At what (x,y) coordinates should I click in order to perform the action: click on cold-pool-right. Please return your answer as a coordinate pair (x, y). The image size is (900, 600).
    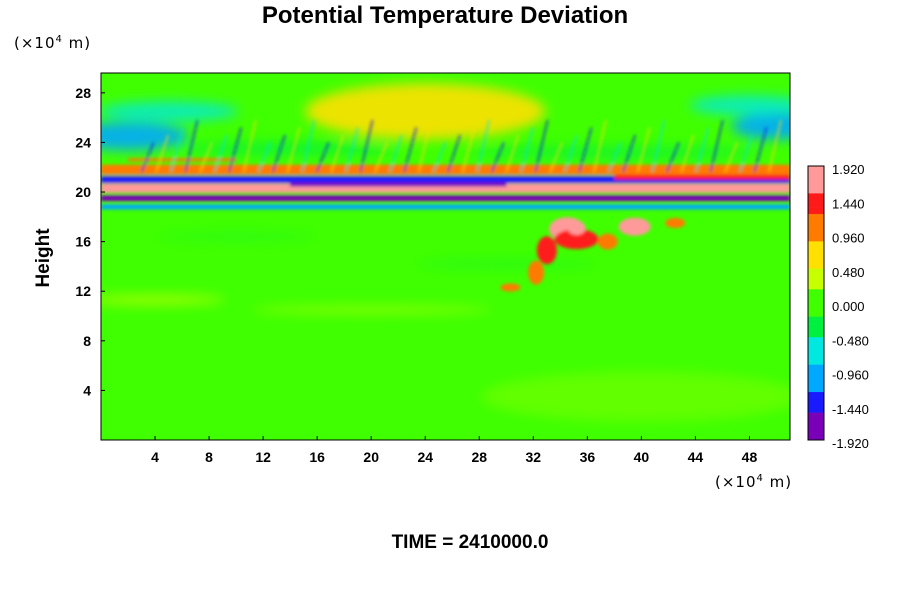
    Looking at the image, I should click on (760, 126).